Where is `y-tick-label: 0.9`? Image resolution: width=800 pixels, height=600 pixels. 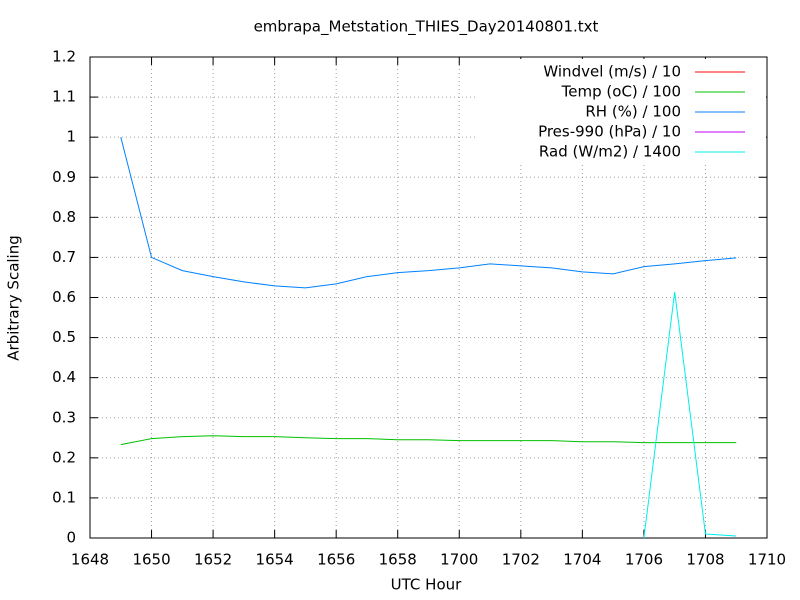 y-tick-label: 0.9 is located at coordinates (64, 177).